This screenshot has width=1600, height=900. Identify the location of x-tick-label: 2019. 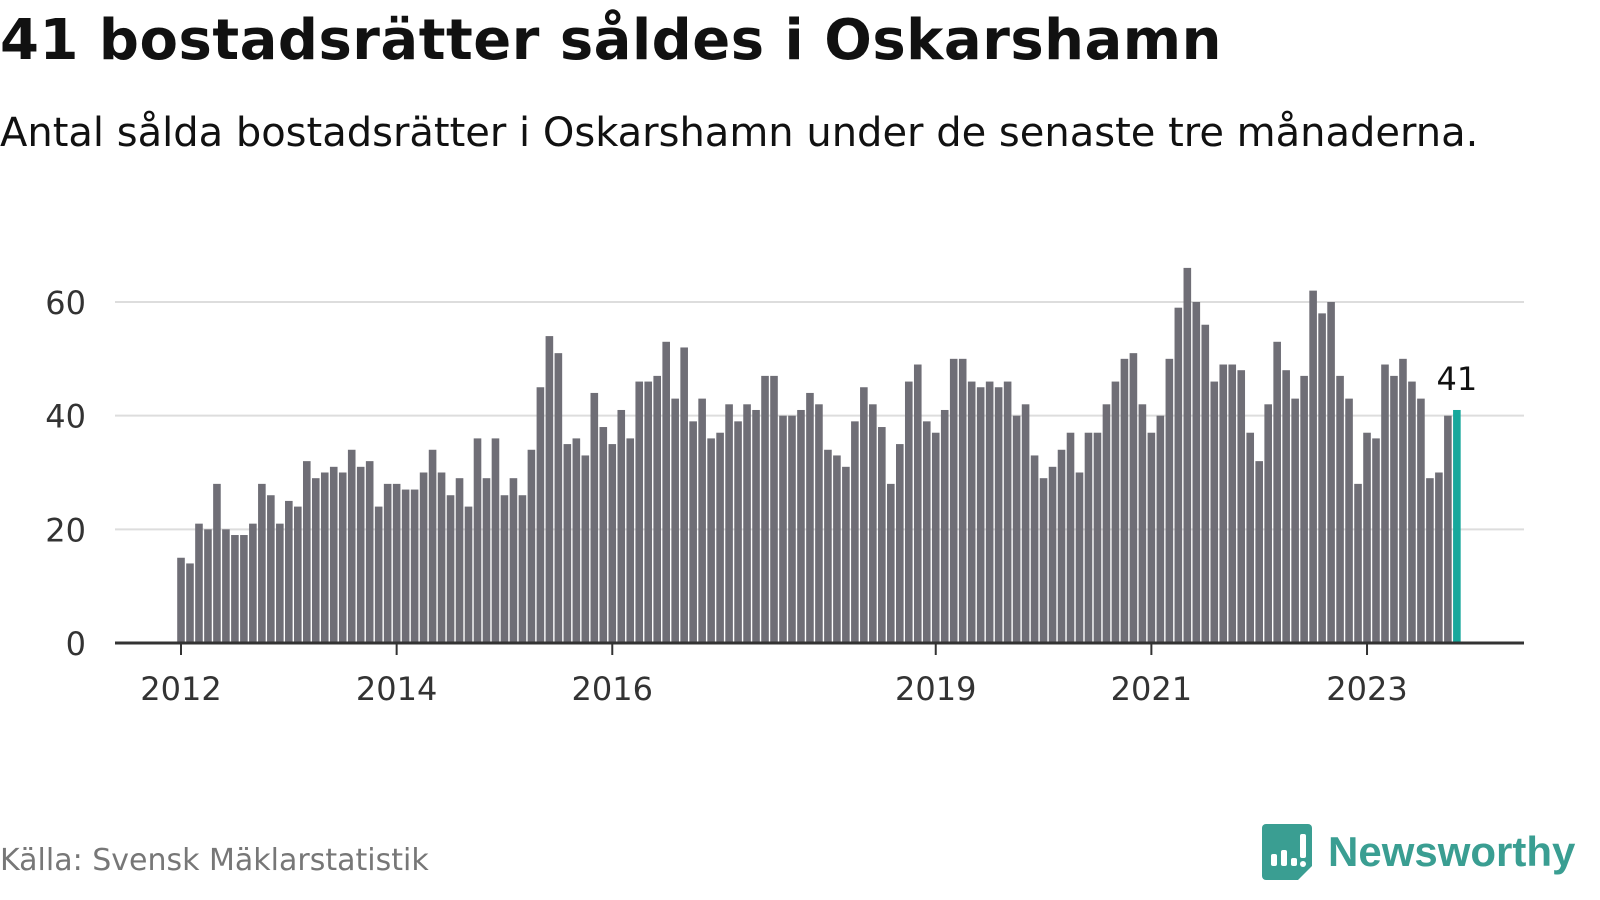
(935, 689).